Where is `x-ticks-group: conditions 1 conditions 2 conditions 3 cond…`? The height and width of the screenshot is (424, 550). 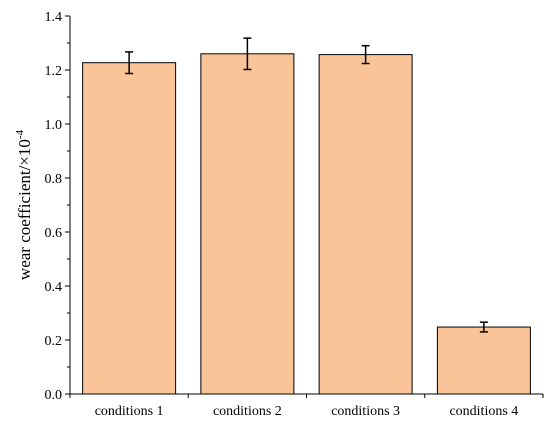 x-ticks-group: conditions 1 conditions 2 conditions 3 cond… is located at coordinates (306, 406).